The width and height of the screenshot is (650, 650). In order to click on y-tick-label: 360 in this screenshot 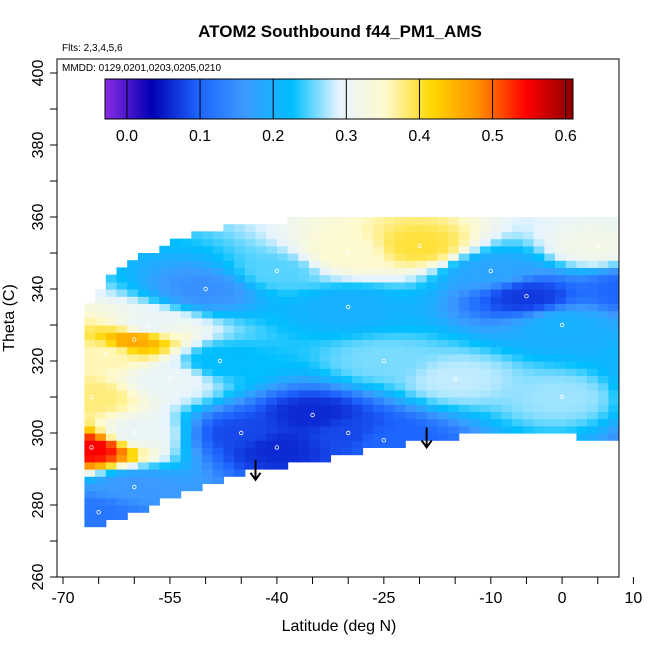, I will do `click(38, 217)`.